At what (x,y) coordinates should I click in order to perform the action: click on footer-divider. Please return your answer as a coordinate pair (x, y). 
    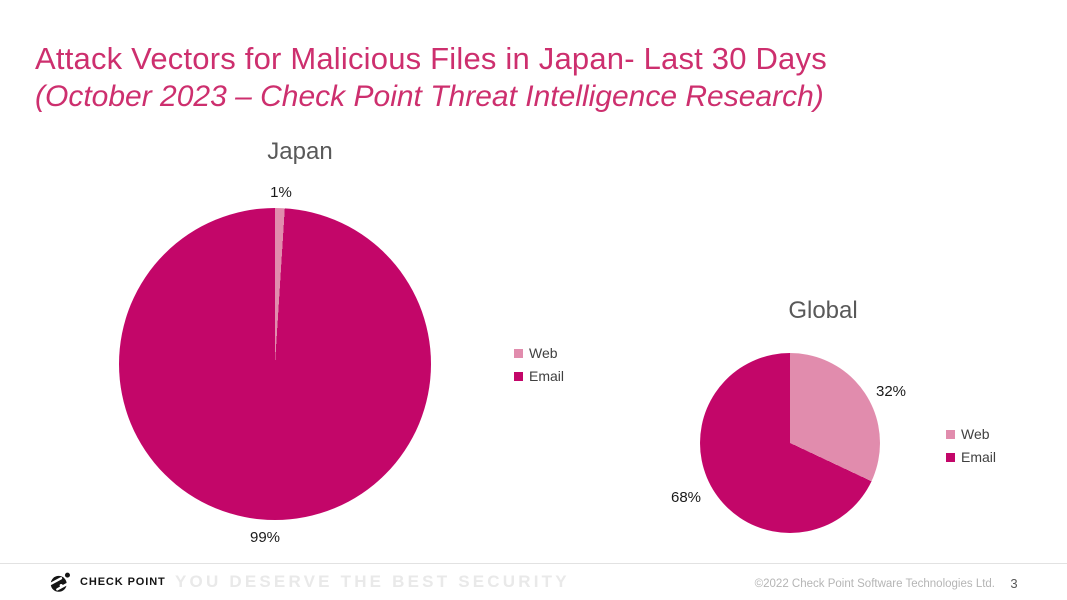
    Looking at the image, I should click on (533, 563).